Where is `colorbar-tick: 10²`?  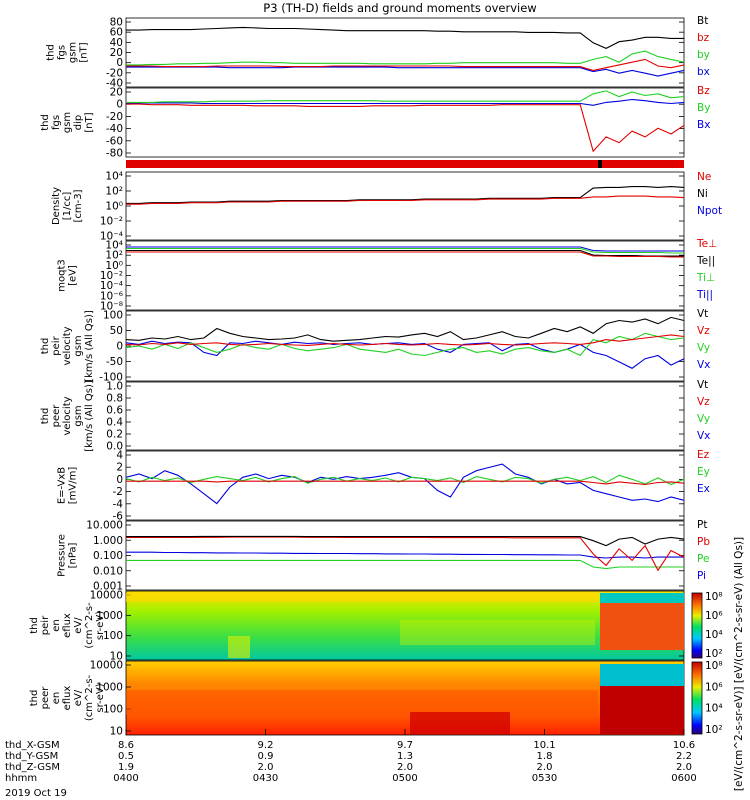 colorbar-tick: 10² is located at coordinates (714, 654).